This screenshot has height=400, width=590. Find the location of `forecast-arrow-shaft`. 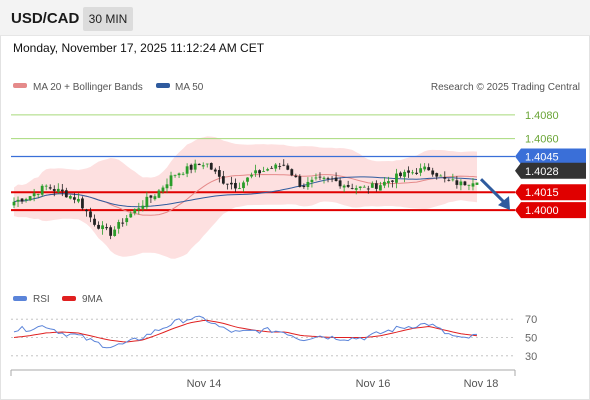

forecast-arrow-shaft is located at coordinates (492, 191).